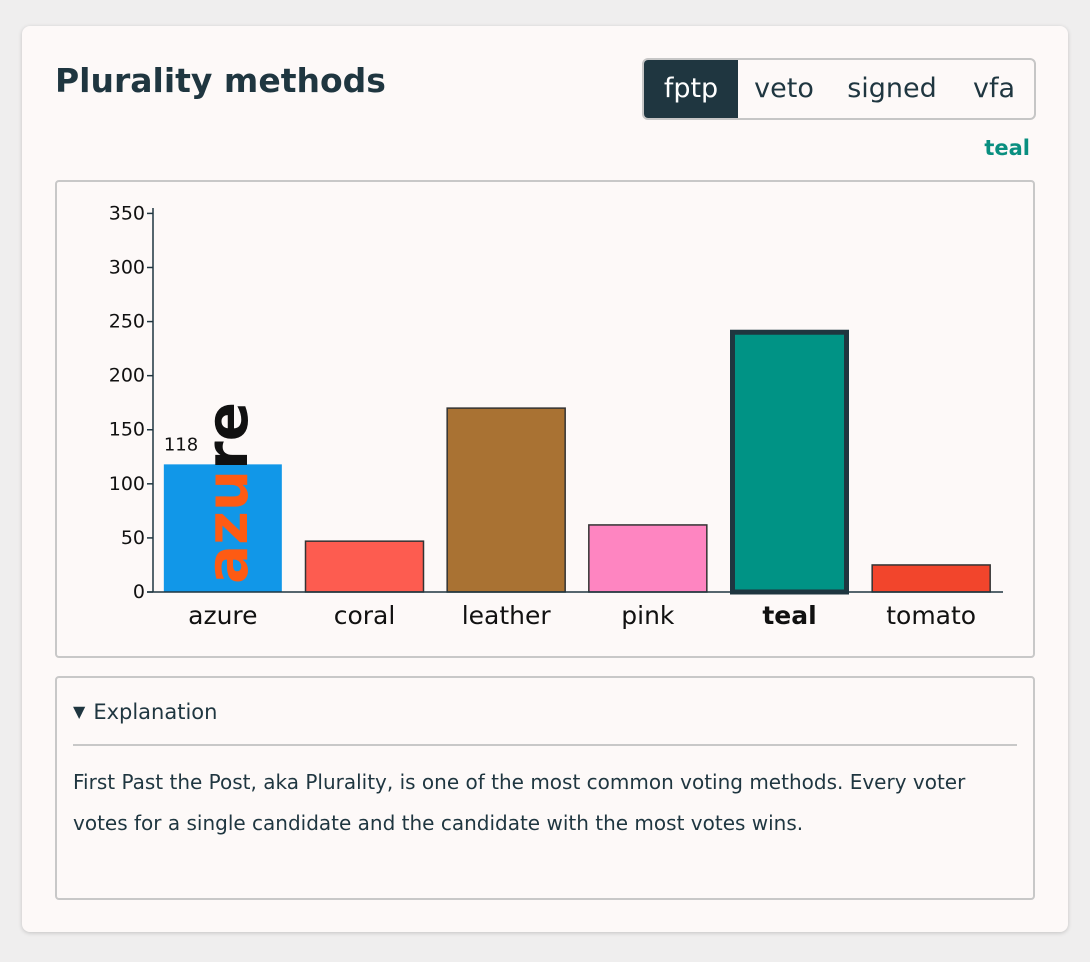 The height and width of the screenshot is (962, 1090). Describe the element at coordinates (691, 89) in the screenshot. I see `tab-fptp: fptp` at that location.